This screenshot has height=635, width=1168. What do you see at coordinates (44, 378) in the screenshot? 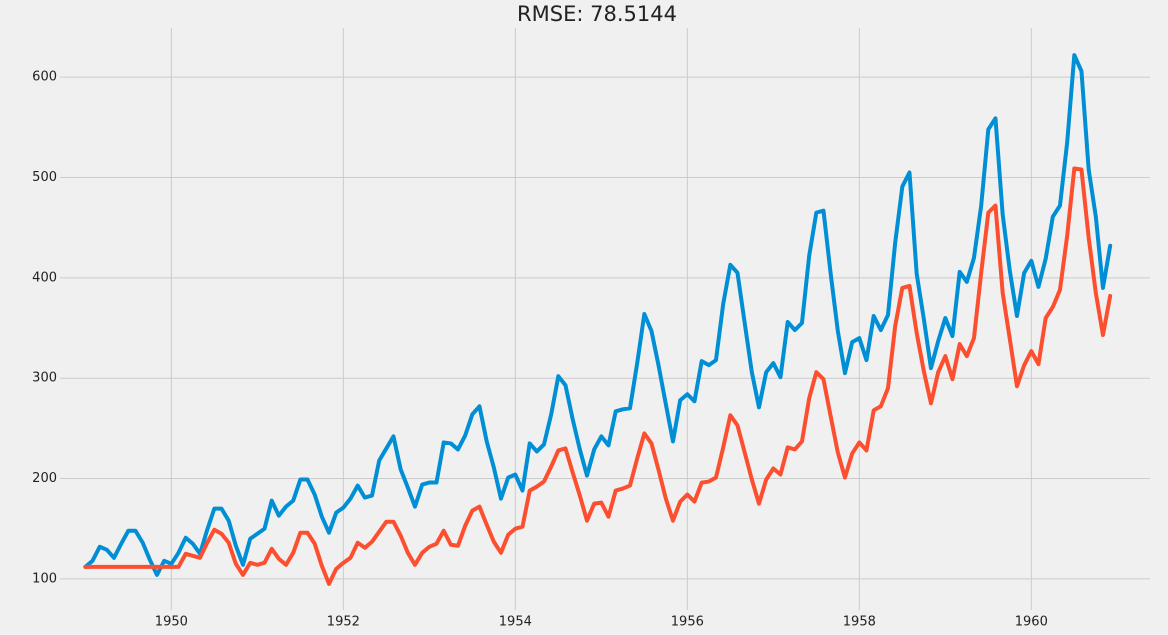
I see `y-tick-label: 300` at bounding box center [44, 378].